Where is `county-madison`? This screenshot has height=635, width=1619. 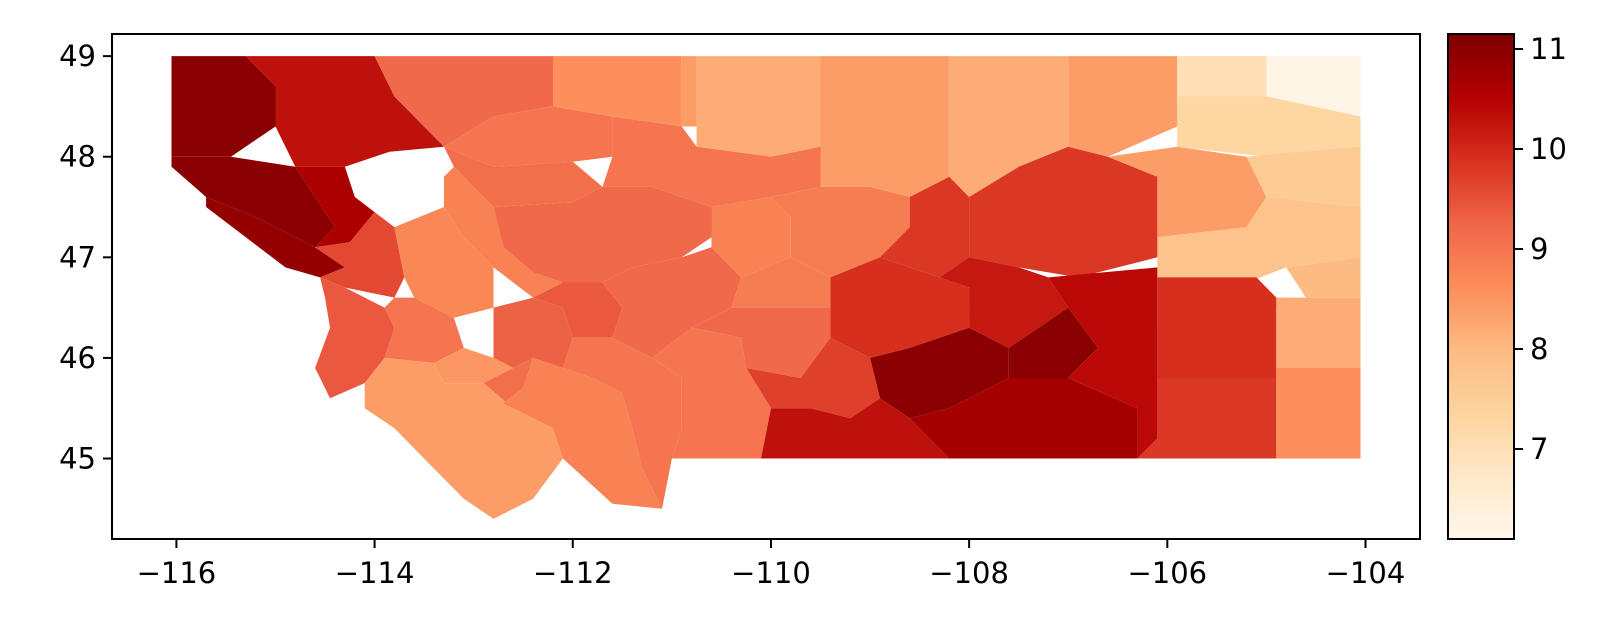 county-madison is located at coordinates (582, 433).